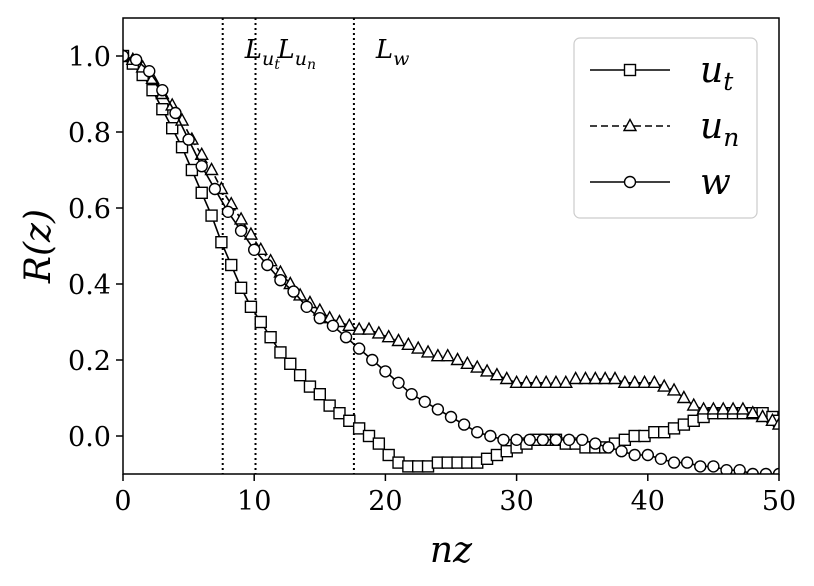  I want to click on vline-label-1: Lun, so click(297, 54).